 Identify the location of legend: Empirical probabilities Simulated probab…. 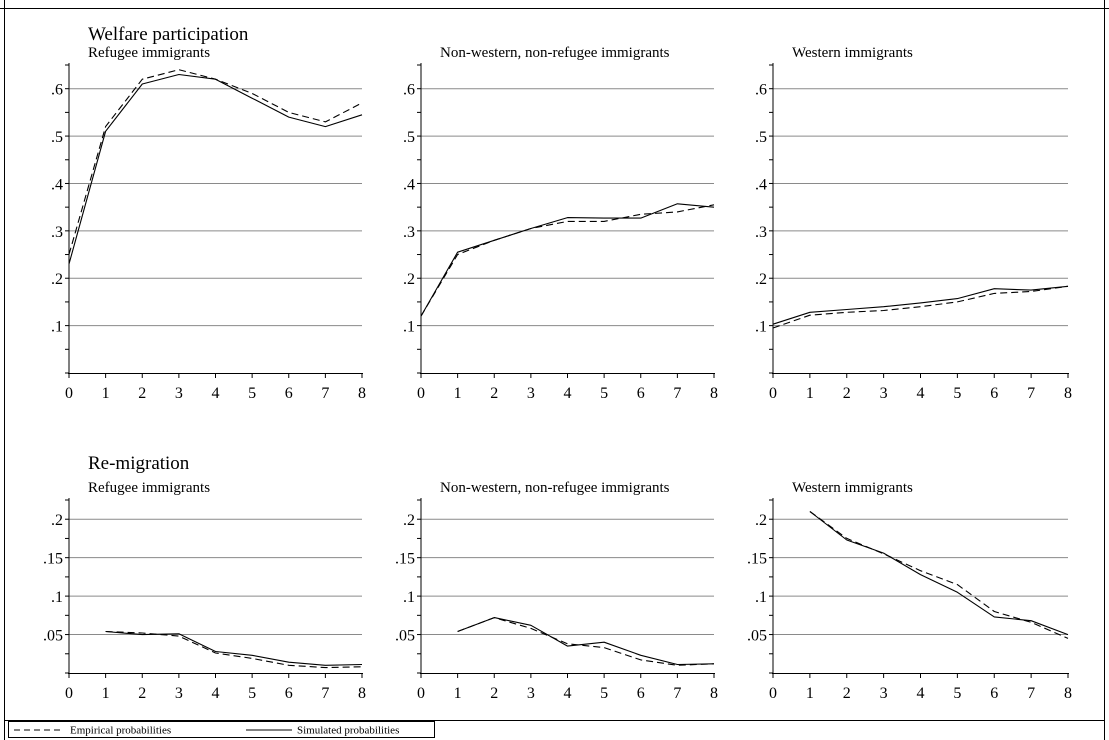
(221, 729).